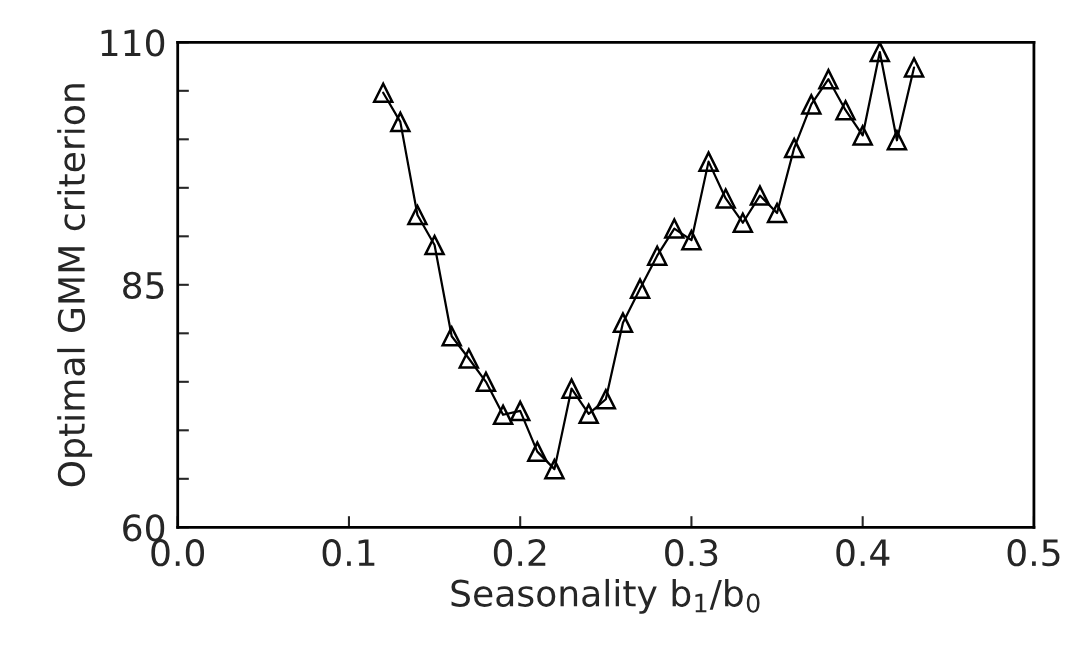 The height and width of the screenshot is (651, 1077). I want to click on x-tick-label: 0.2, so click(519, 553).